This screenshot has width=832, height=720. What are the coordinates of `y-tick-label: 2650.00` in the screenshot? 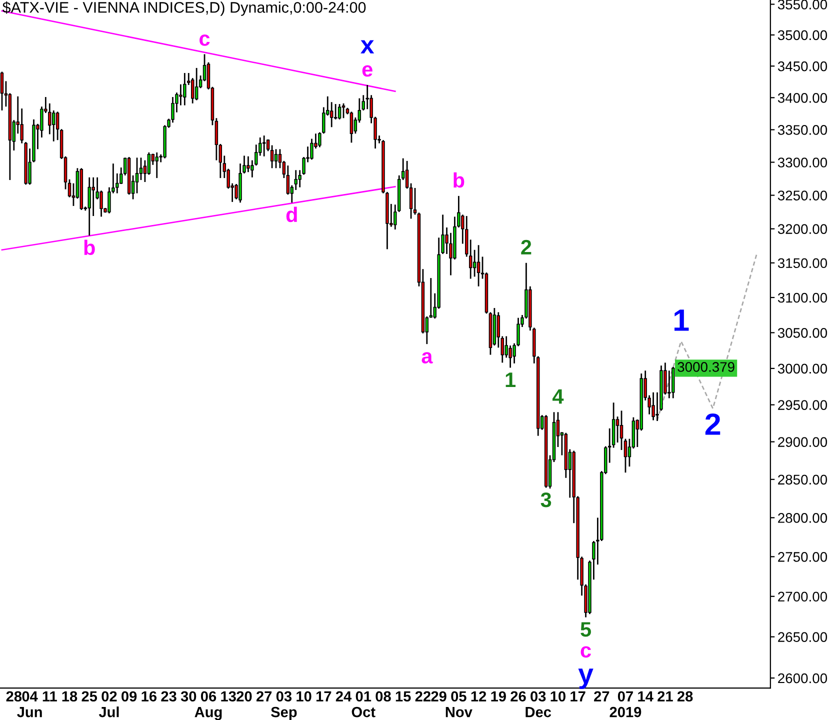 It's located at (803, 637).